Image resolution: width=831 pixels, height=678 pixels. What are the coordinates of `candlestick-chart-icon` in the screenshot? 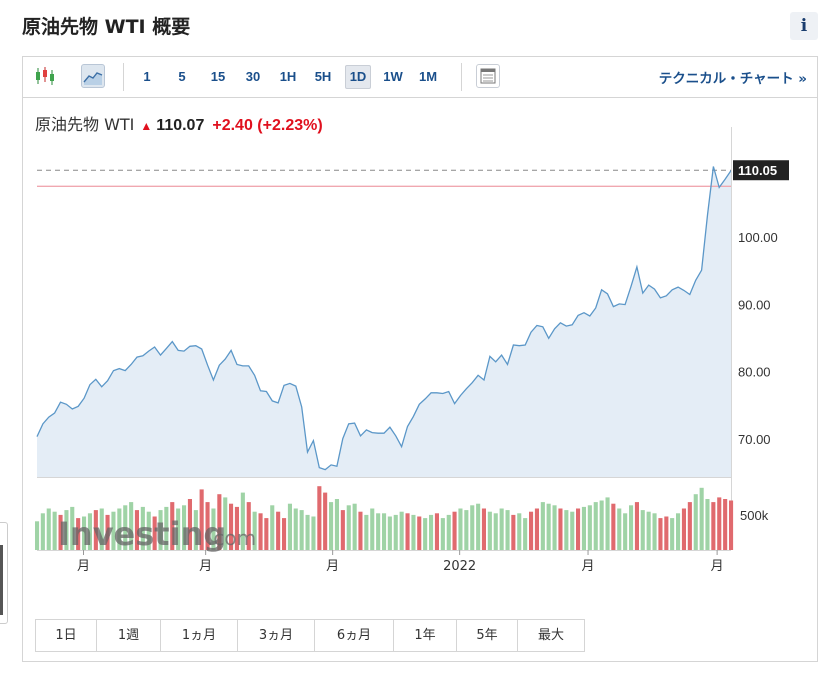 It's located at (45, 76).